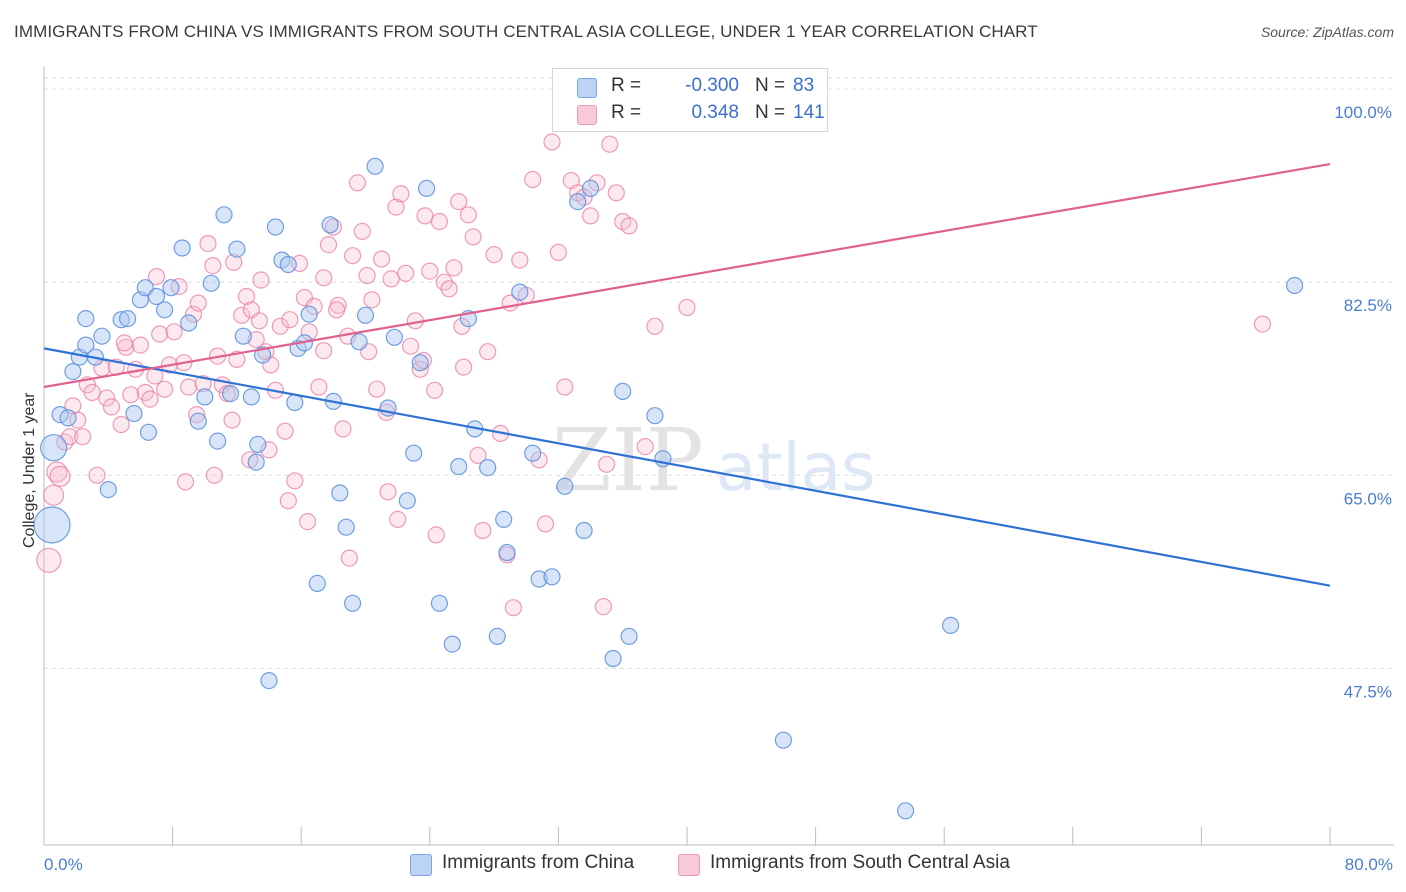 The width and height of the screenshot is (1406, 892). What do you see at coordinates (587, 88) in the screenshot?
I see `legend-swatch-china` at bounding box center [587, 88].